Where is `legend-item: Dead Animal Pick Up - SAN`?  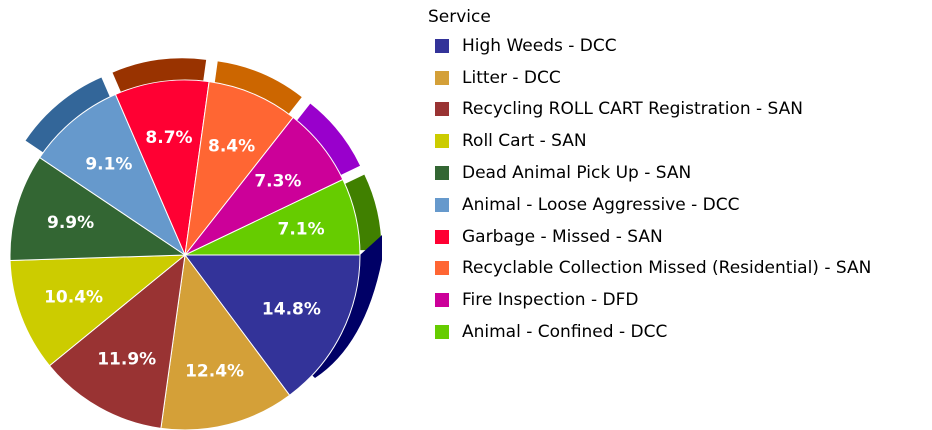
legend-item: Dead Animal Pick Up - SAN is located at coordinates (649, 173).